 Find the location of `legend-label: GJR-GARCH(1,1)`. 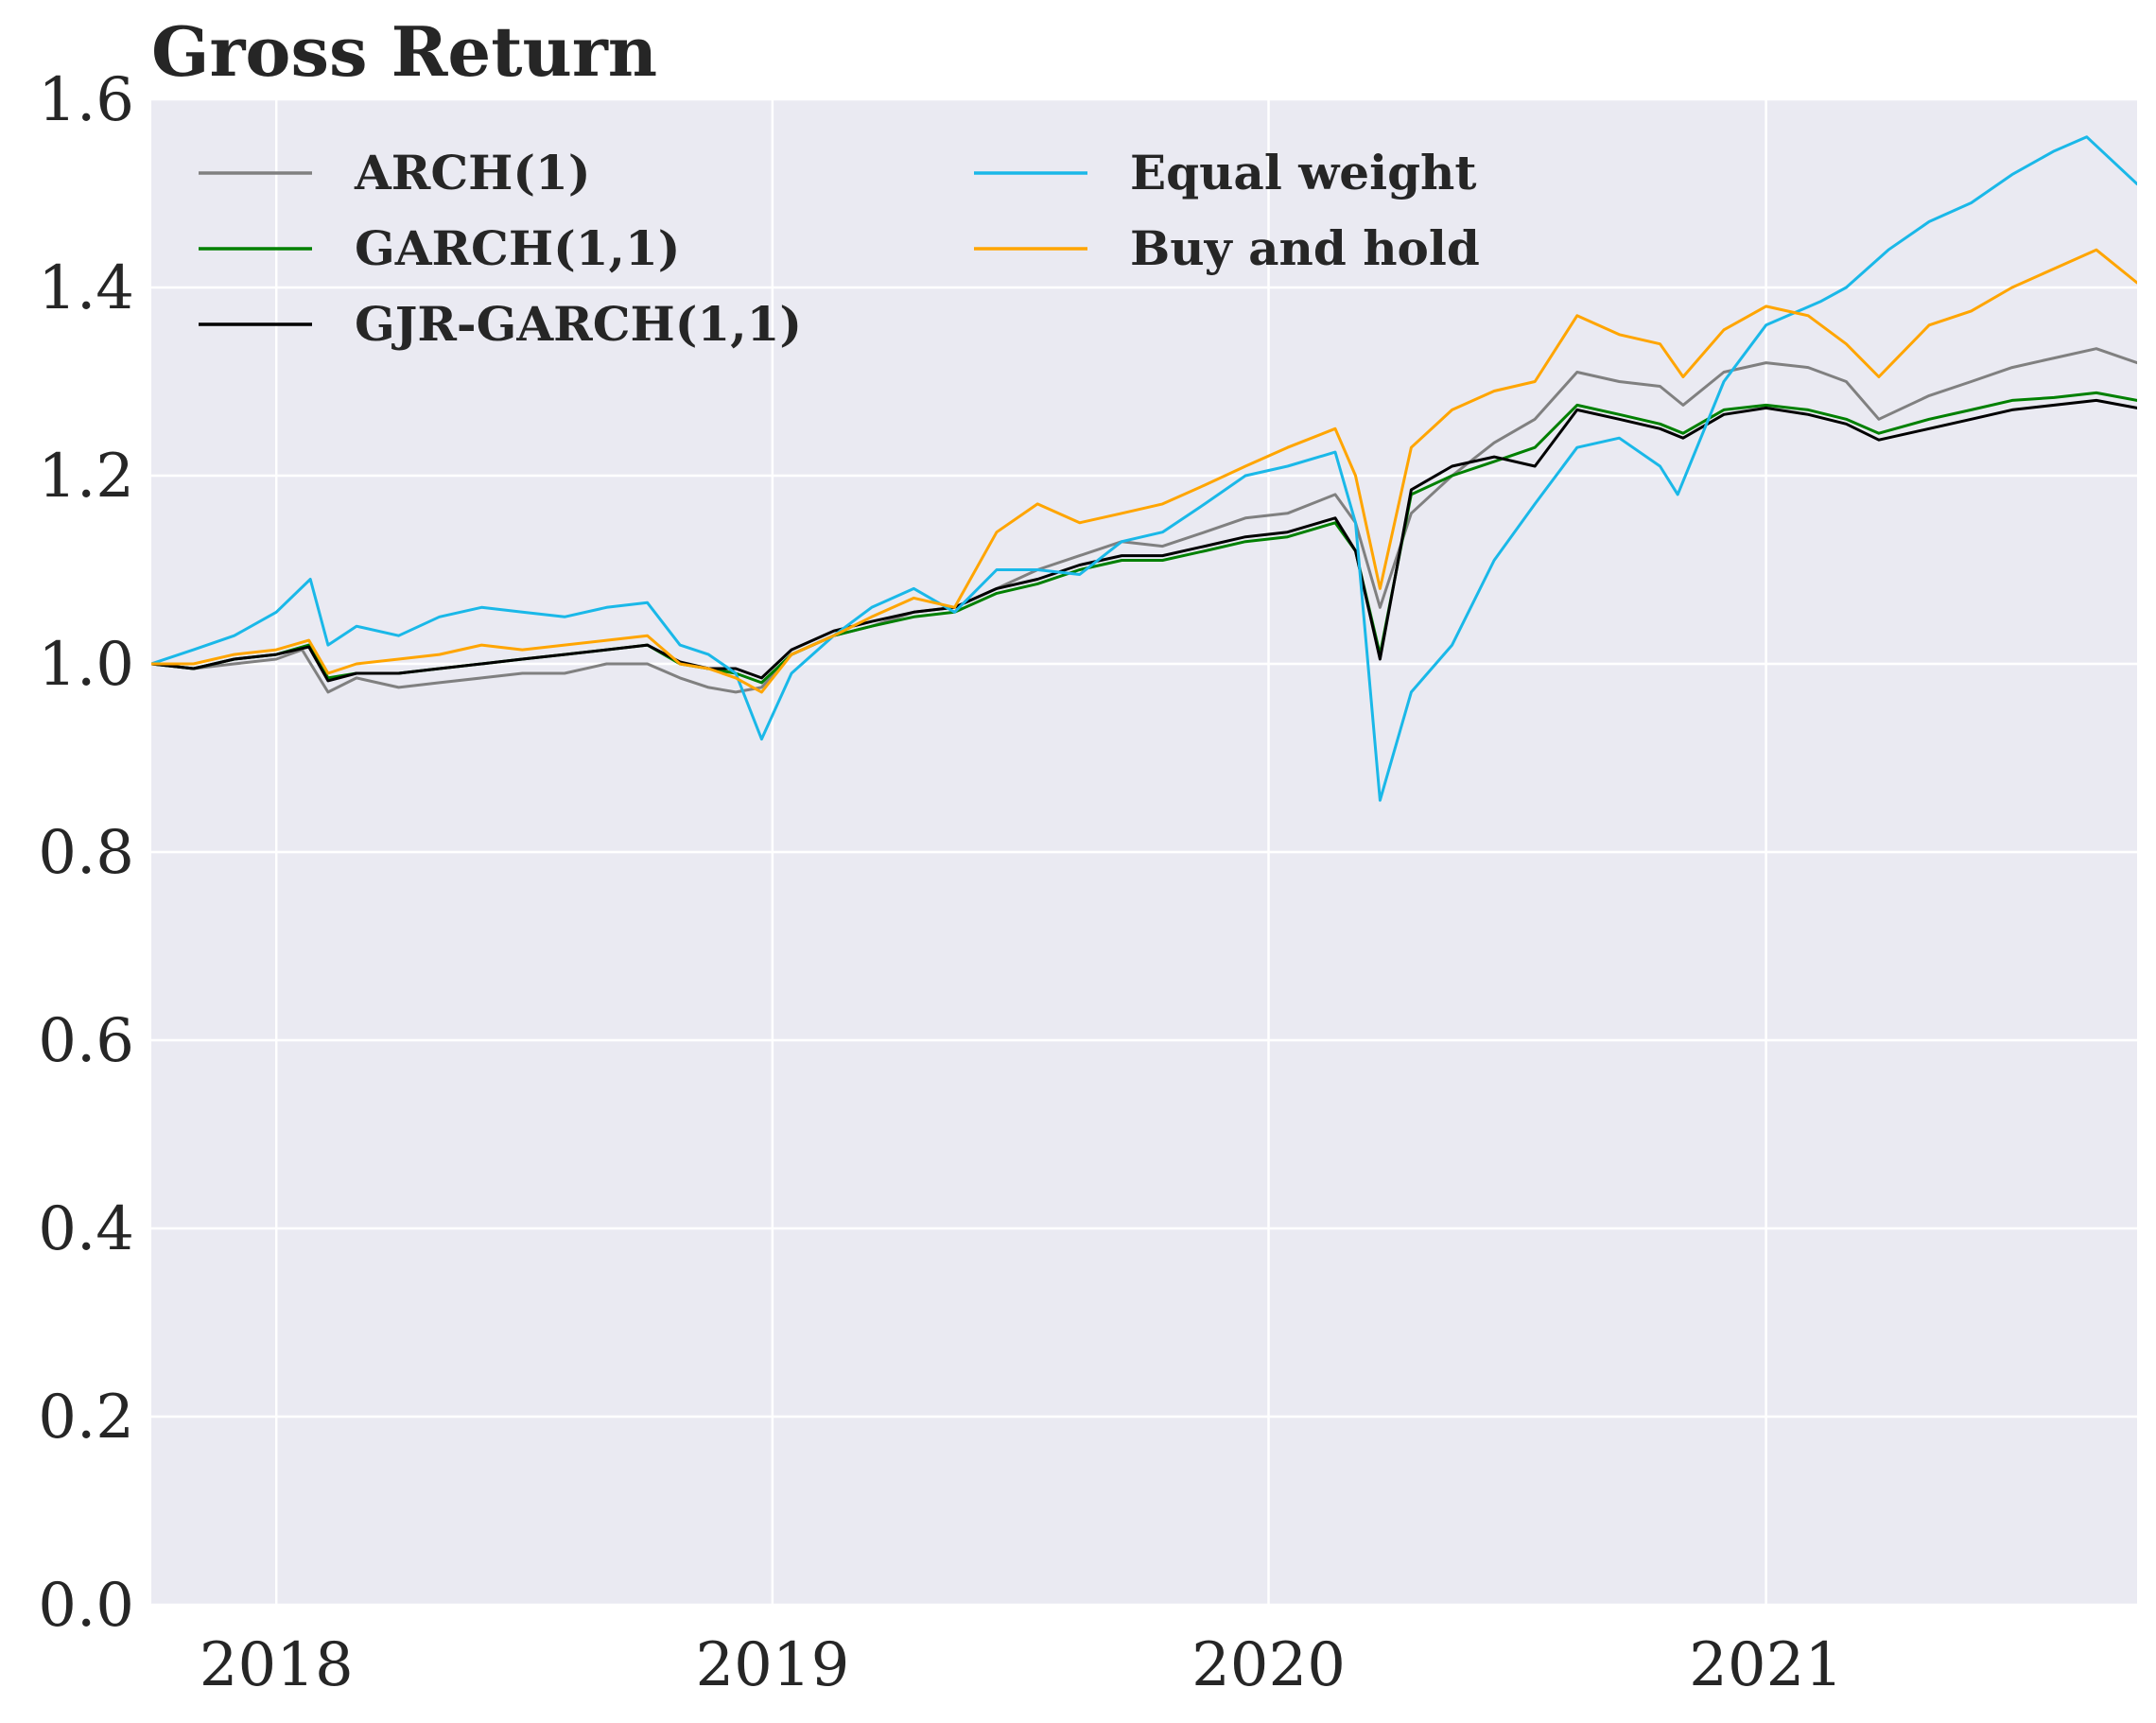

legend-label: GJR-GARCH(1,1) is located at coordinates (579, 324).